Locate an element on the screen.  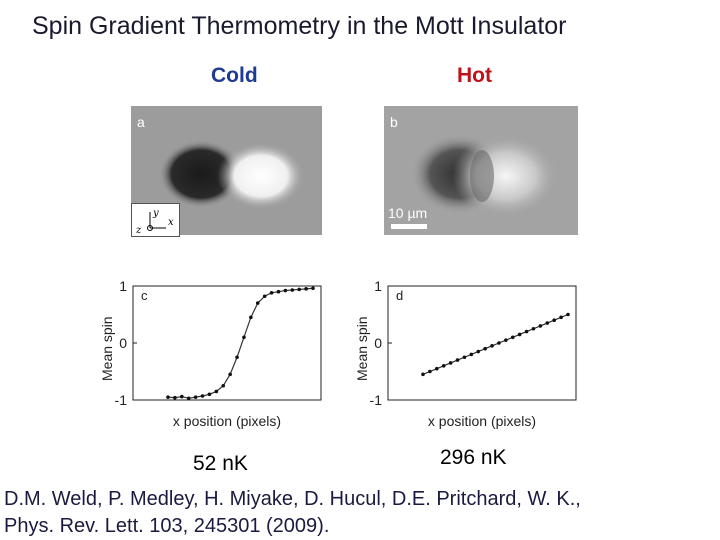
hot-temperature: 296 nK is located at coordinates (473, 457).